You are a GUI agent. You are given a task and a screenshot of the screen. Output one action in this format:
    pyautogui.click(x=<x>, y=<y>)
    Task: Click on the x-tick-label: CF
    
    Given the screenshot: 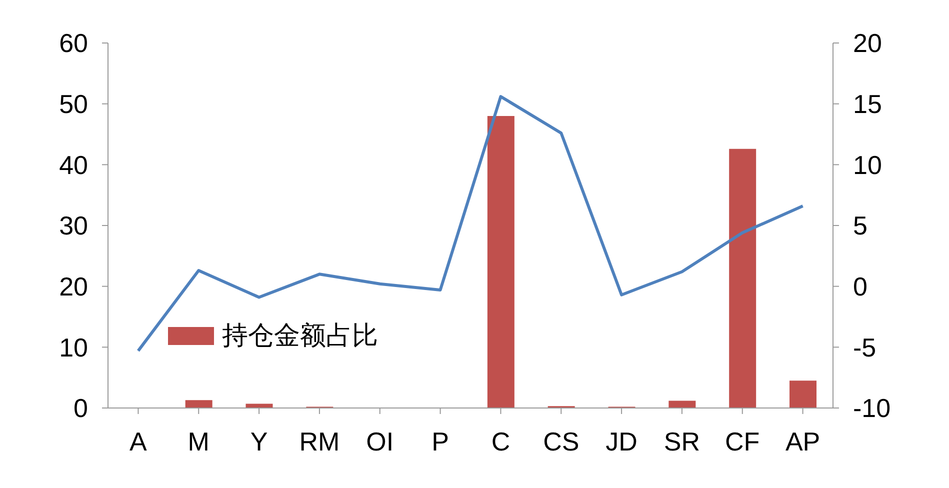 What is the action you would take?
    pyautogui.click(x=742, y=441)
    